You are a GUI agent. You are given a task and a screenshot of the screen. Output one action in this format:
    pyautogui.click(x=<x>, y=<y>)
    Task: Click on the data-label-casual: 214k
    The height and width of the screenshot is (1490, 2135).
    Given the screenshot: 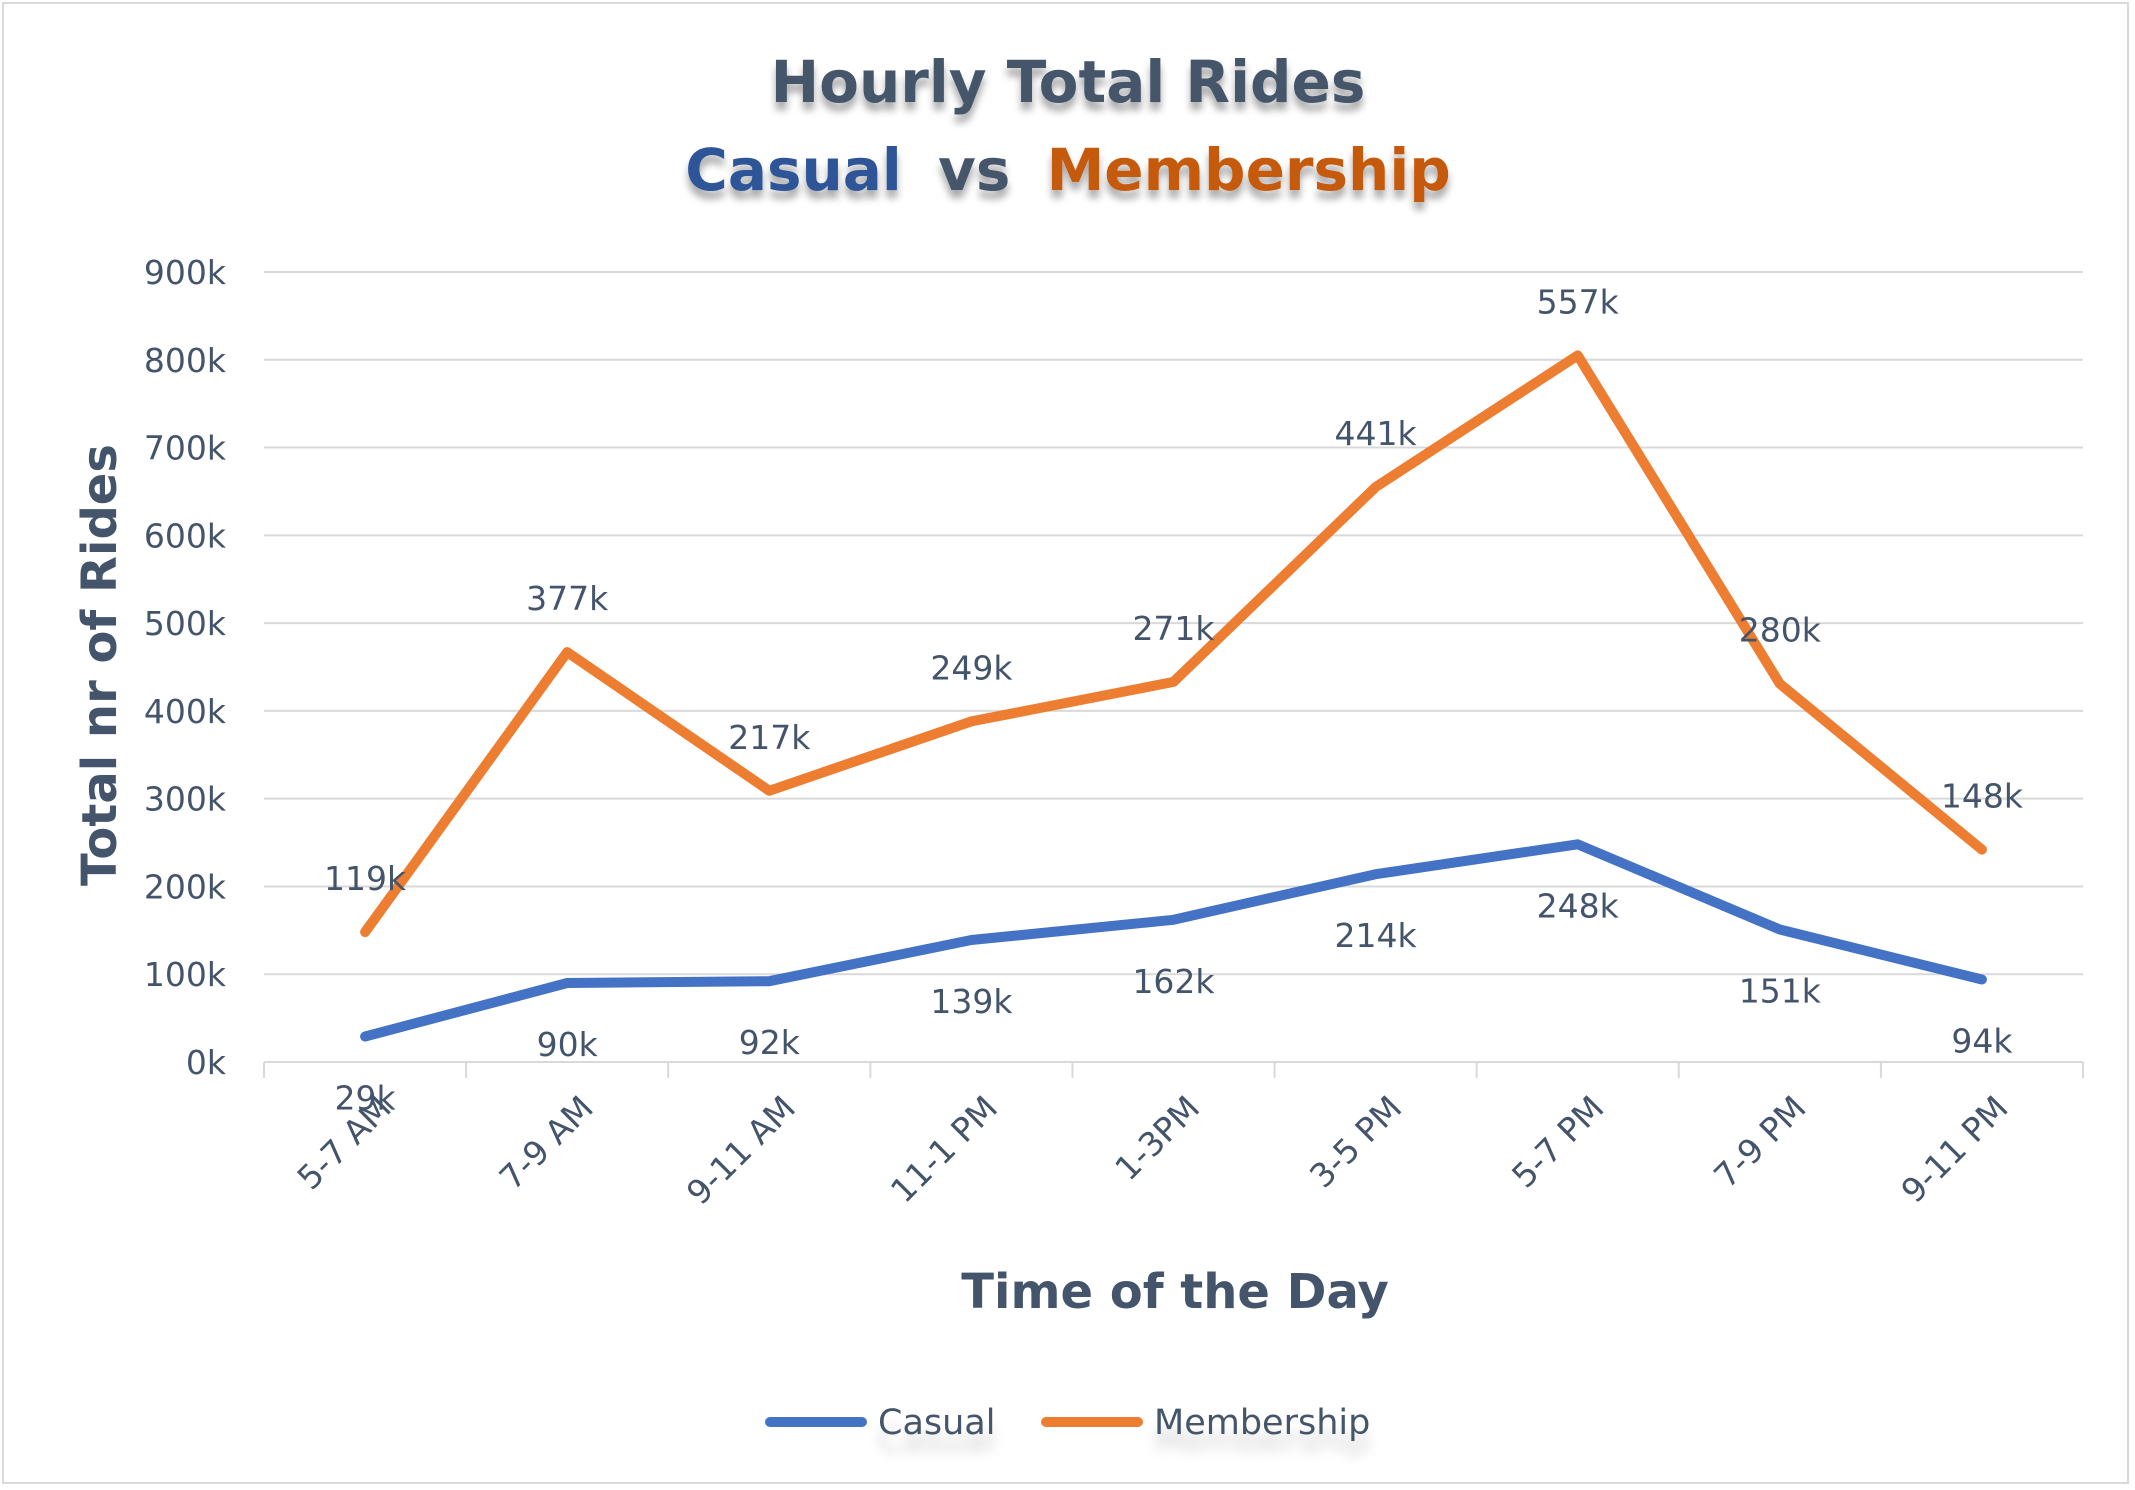 What is the action you would take?
    pyautogui.click(x=1376, y=935)
    